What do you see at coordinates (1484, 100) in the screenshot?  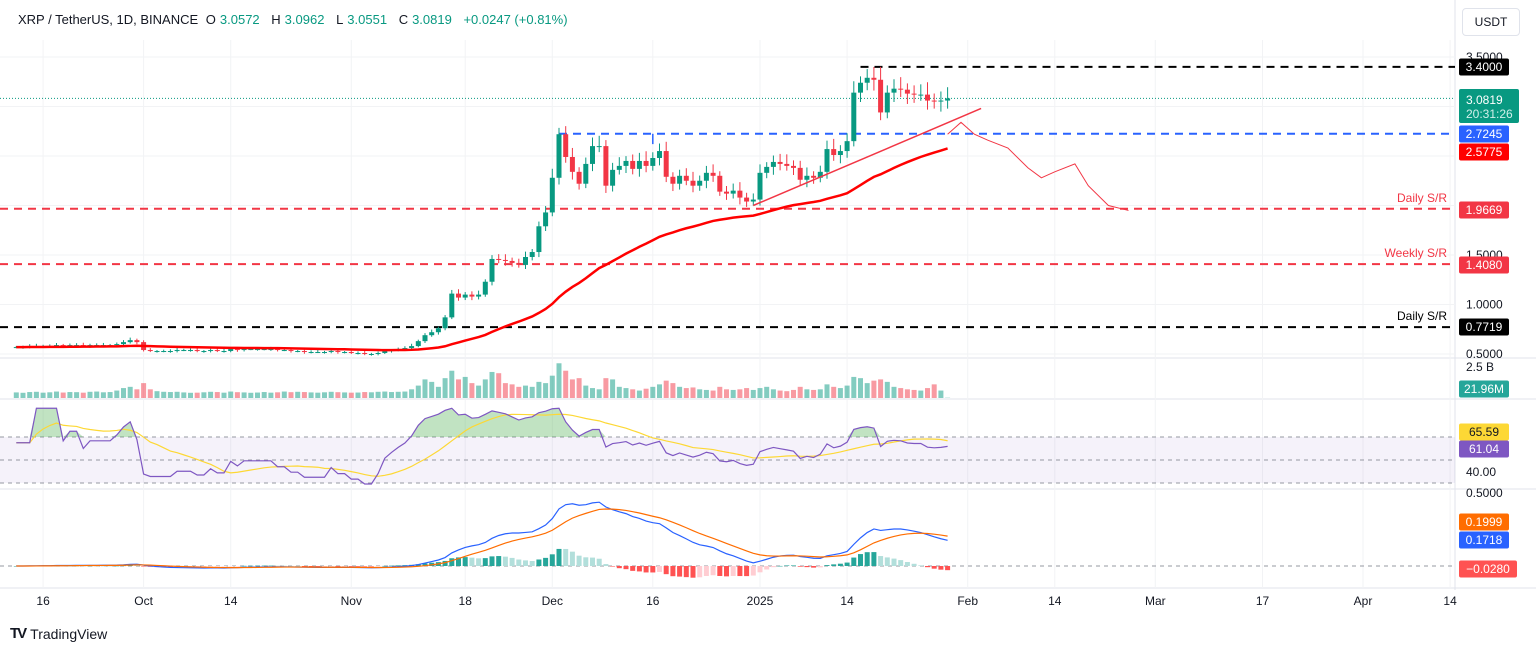 I see `last-price-text: 3.0819` at bounding box center [1484, 100].